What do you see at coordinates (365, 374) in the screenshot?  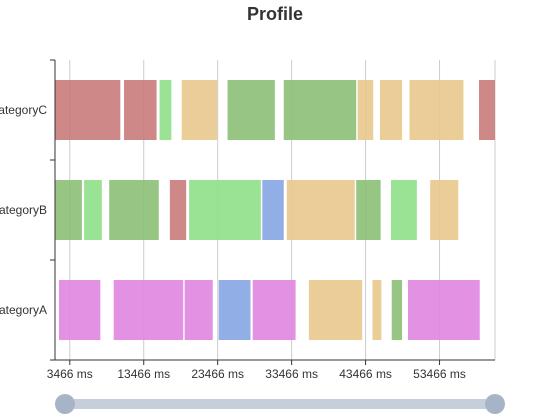 I see `x-tick-label: 43466 ms` at bounding box center [365, 374].